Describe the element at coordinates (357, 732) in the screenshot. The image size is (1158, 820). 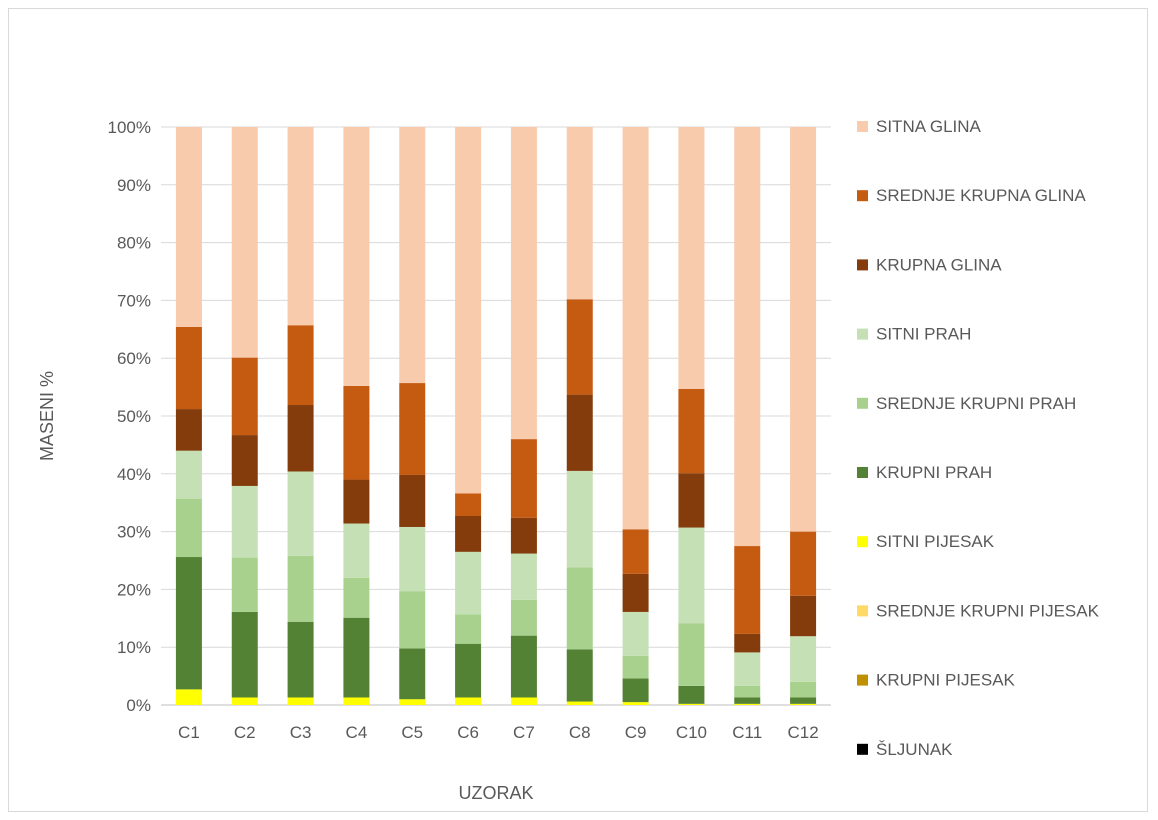
I see `x-tick-label: C4` at that location.